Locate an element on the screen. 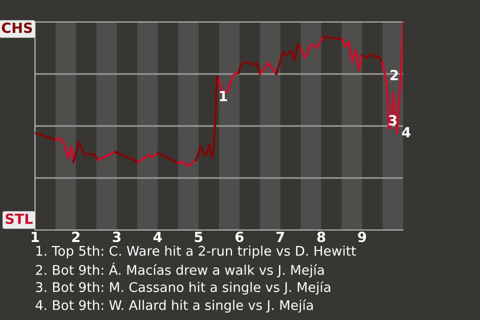  text: 1. Top 5th: C. Ware hit a 2-run triple vs D. Hewitt is located at coordinates (196, 252).